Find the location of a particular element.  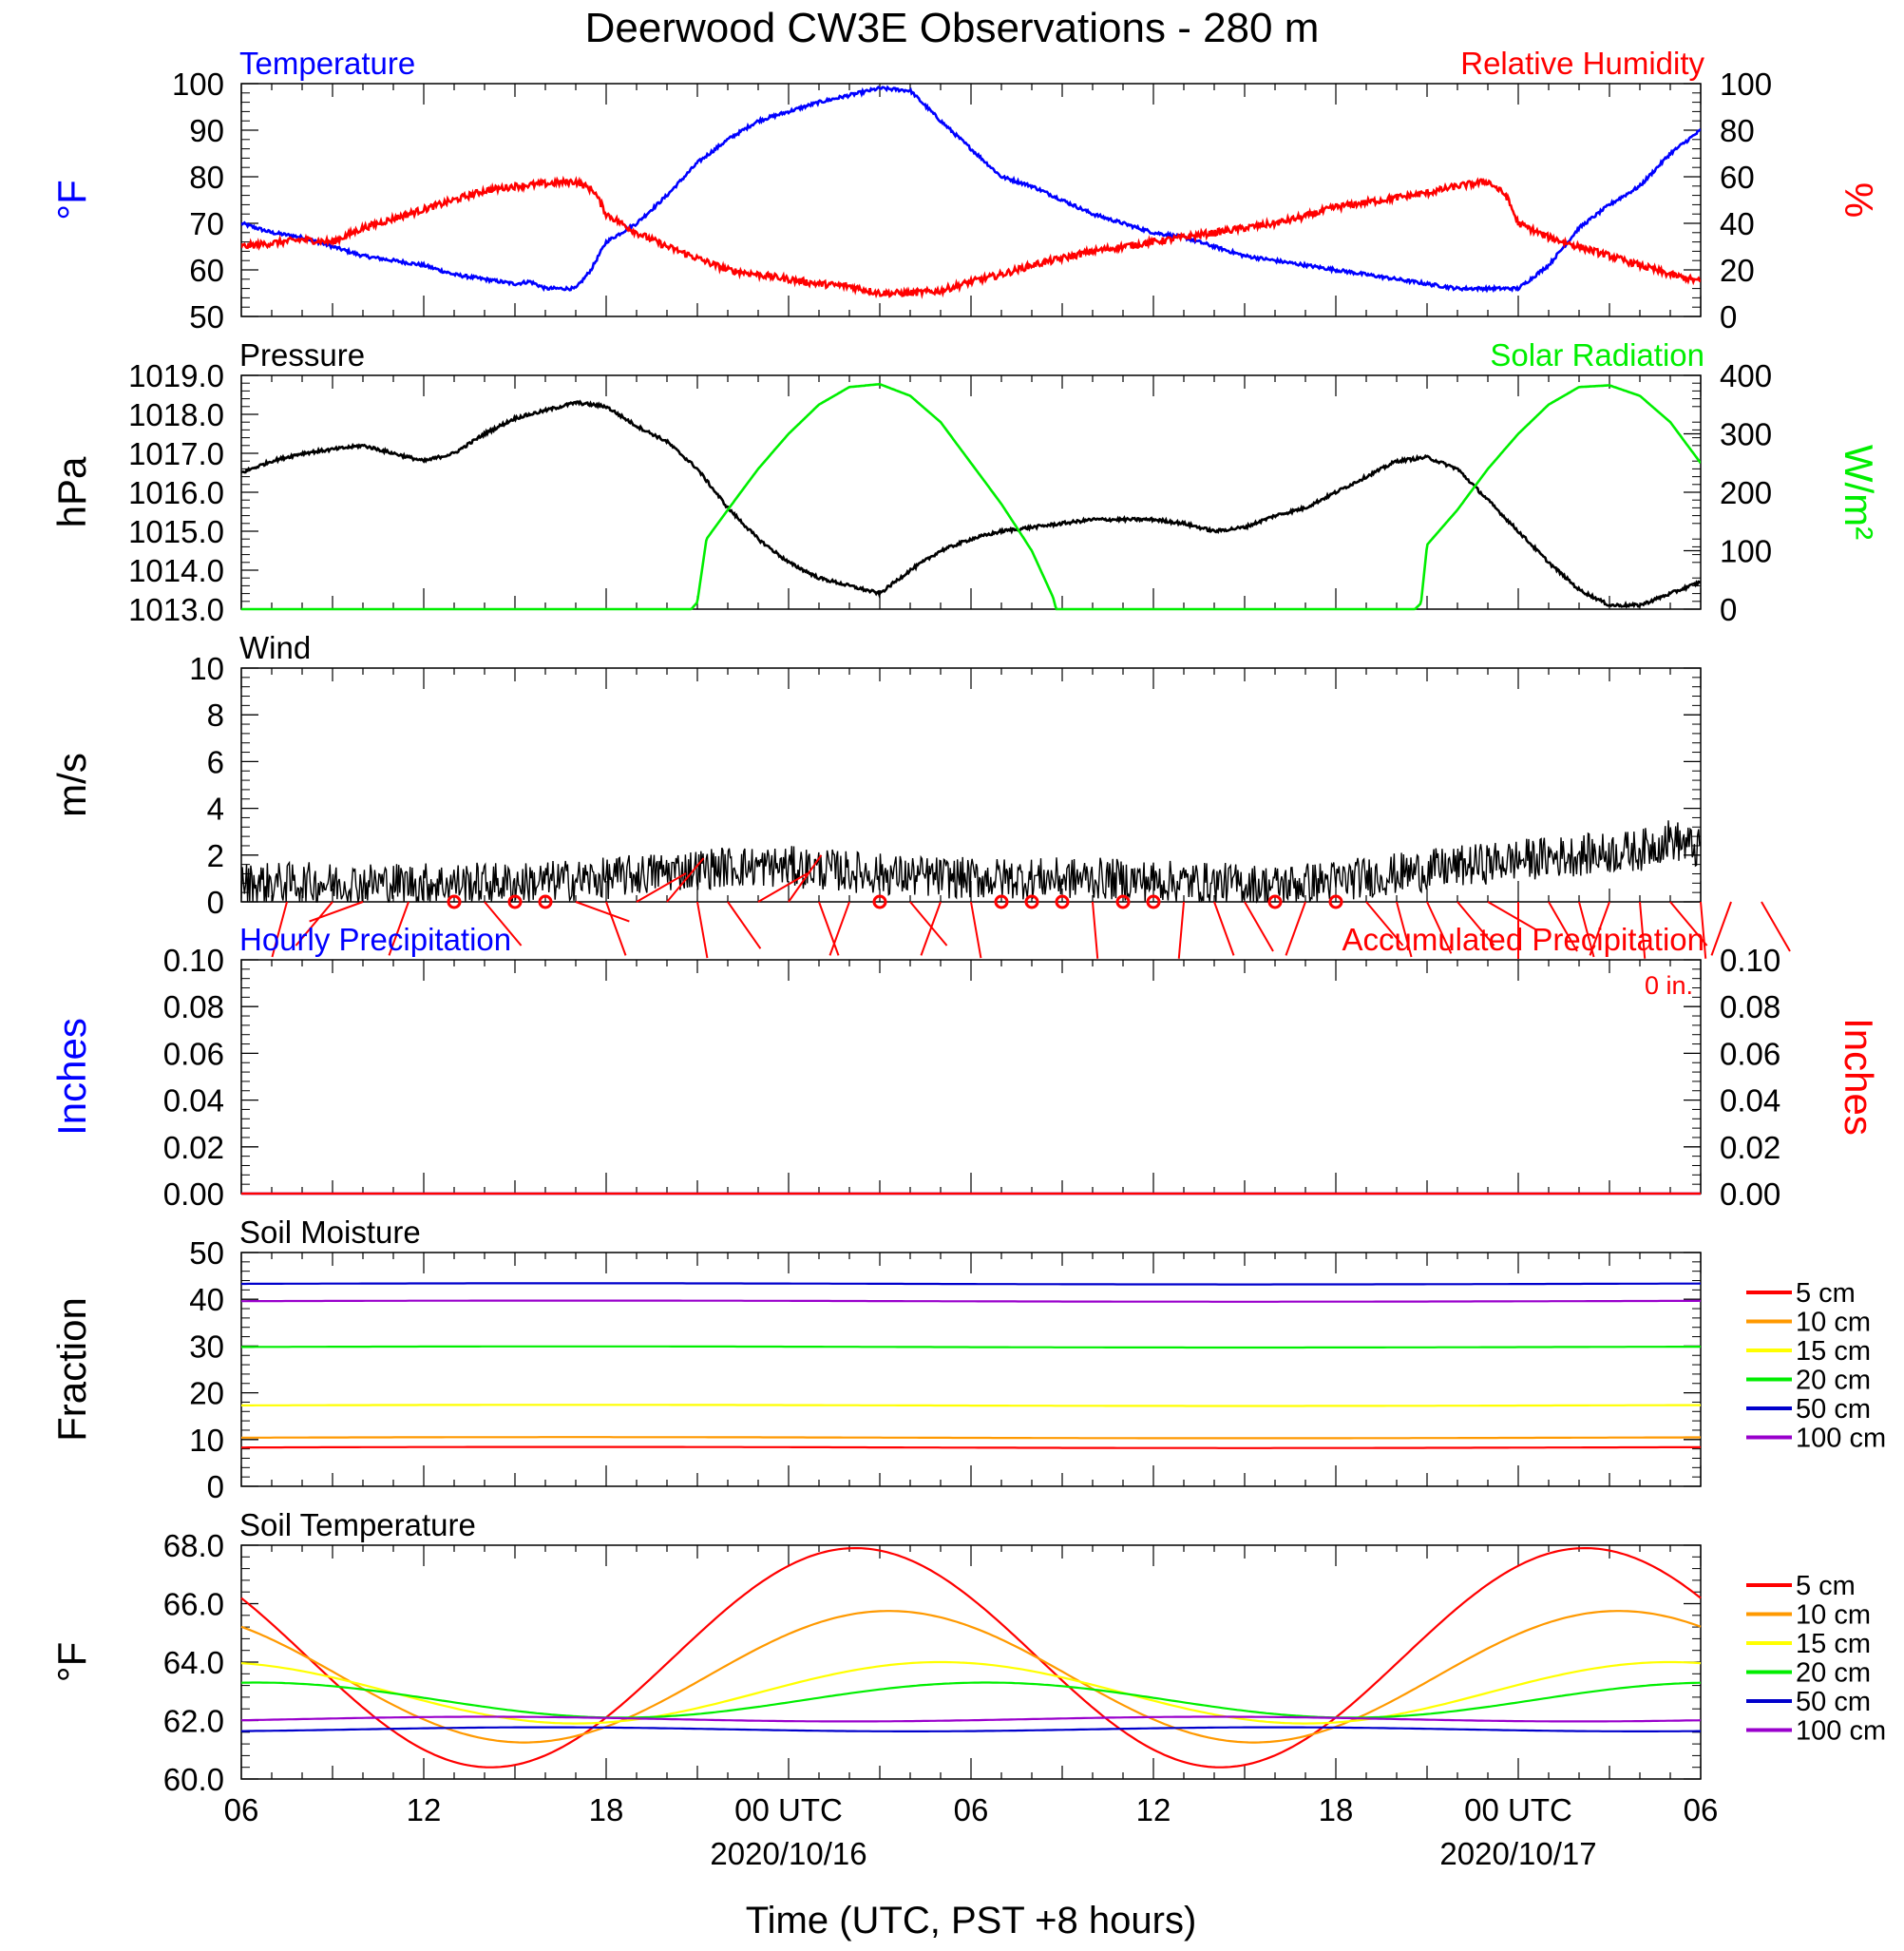

y-tick-label: 60.0 is located at coordinates (193, 1779).